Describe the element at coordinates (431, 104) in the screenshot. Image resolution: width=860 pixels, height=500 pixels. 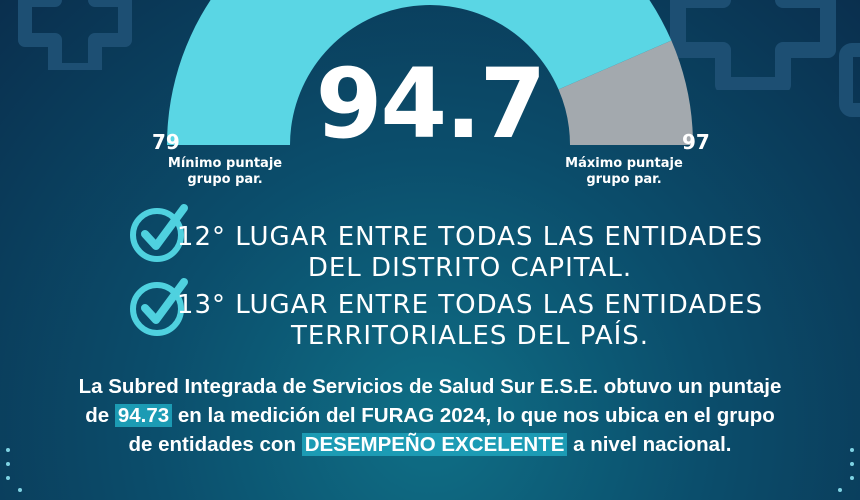
I see `gauge-score: 94.7` at that location.